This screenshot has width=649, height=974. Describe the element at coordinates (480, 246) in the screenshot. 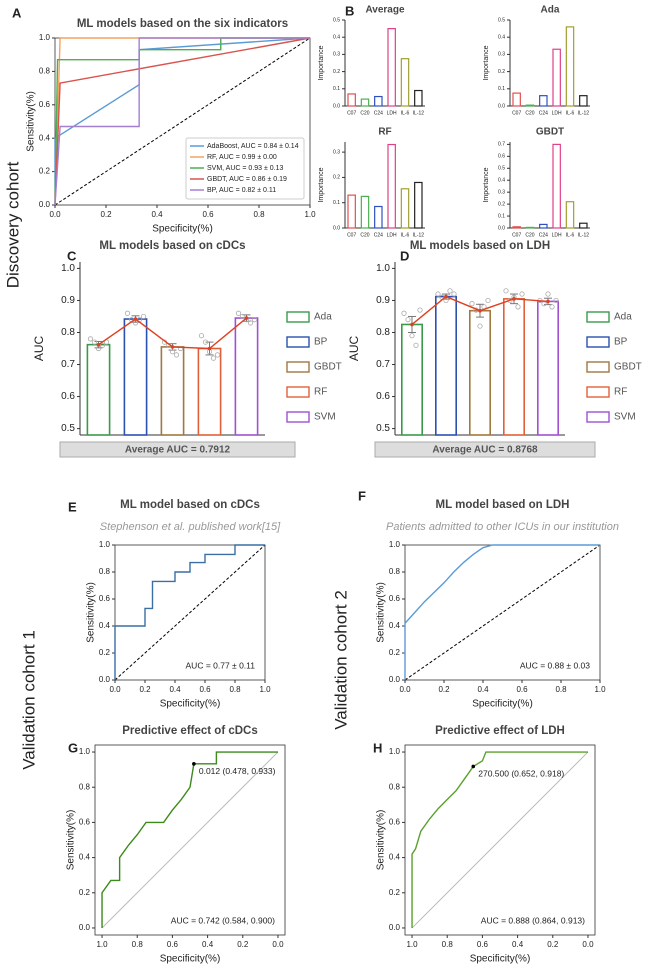

I see `chart-title: ML models based on LDH` at that location.